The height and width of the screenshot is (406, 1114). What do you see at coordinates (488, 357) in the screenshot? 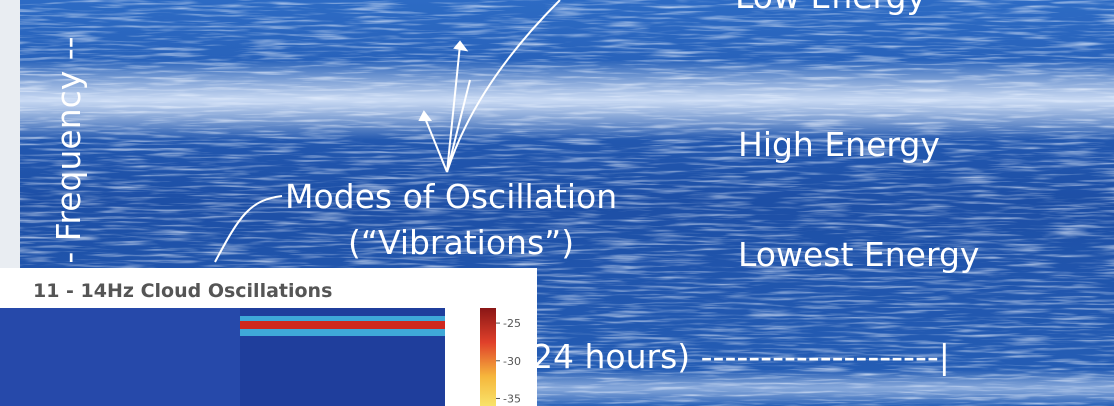
I see `colorbar` at bounding box center [488, 357].